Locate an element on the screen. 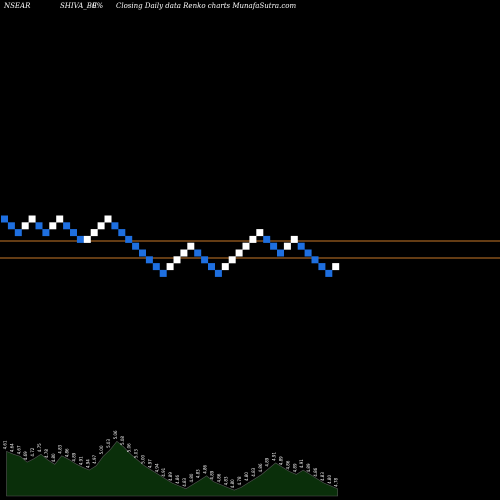  header-symbol: SHIVA_BE is located at coordinates (78, 6).